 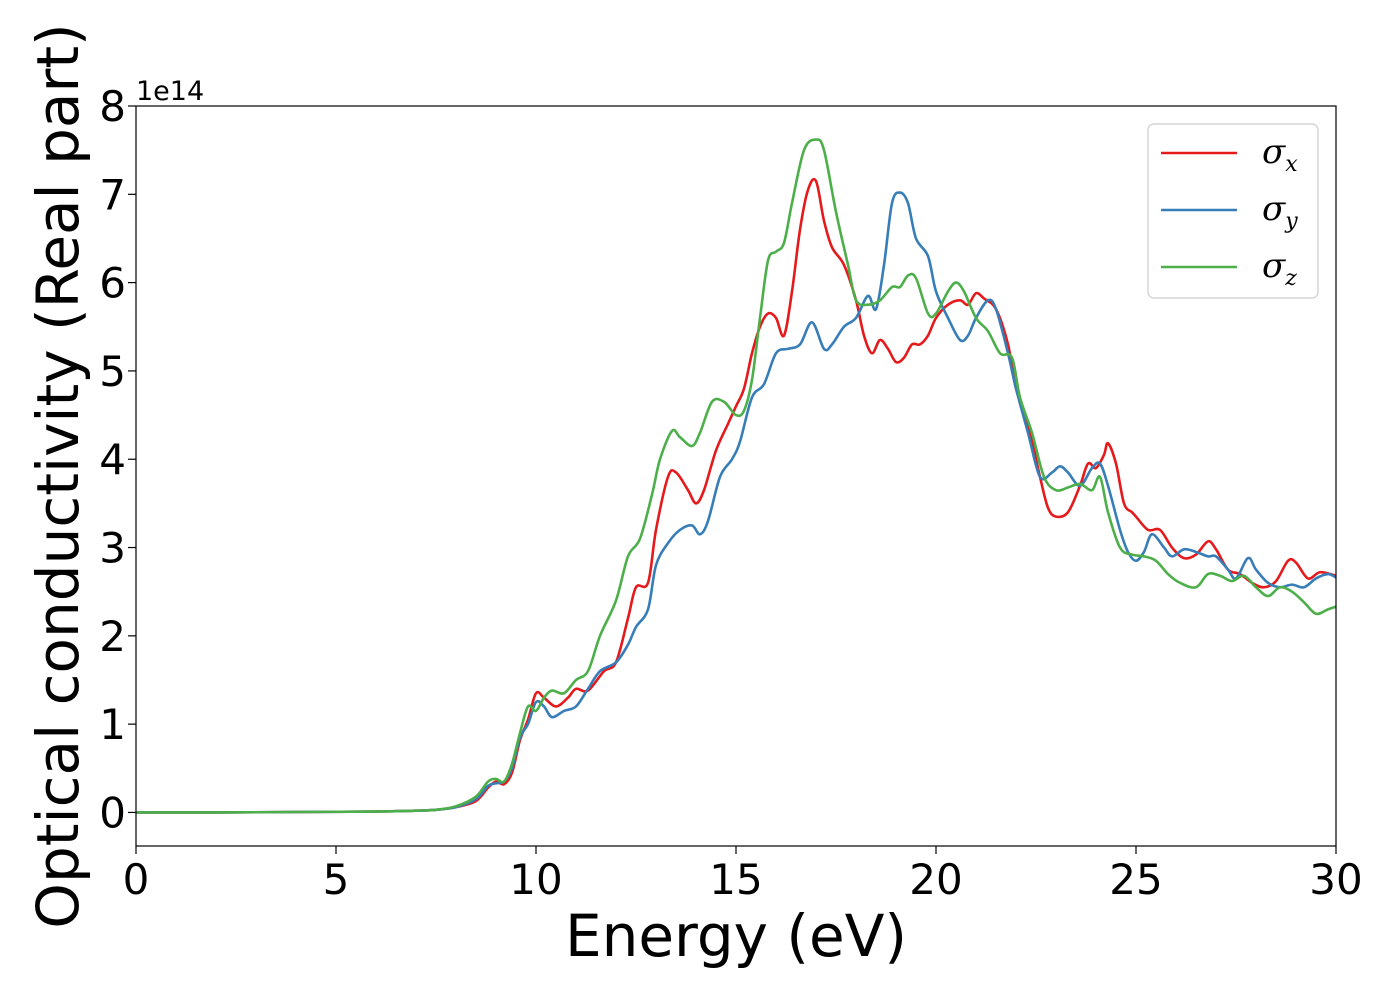 I want to click on y-tick-label: 4, so click(x=112, y=459).